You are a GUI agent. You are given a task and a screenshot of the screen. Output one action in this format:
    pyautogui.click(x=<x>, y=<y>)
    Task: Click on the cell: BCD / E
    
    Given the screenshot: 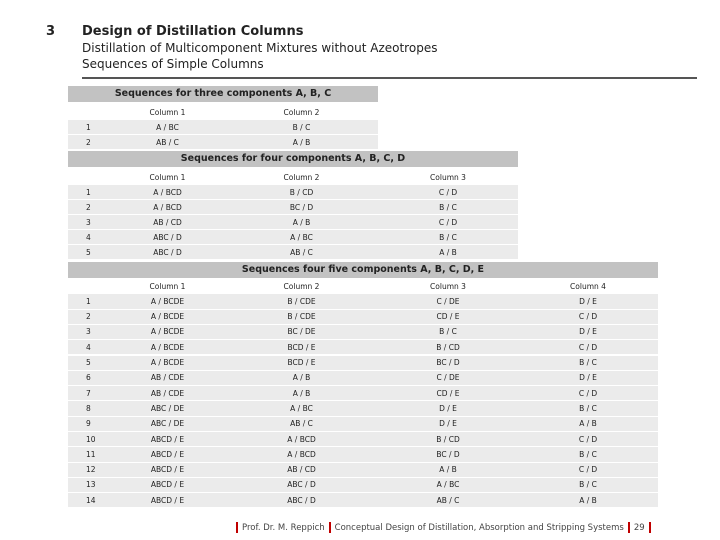 What is the action you would take?
    pyautogui.click(x=301, y=348)
    